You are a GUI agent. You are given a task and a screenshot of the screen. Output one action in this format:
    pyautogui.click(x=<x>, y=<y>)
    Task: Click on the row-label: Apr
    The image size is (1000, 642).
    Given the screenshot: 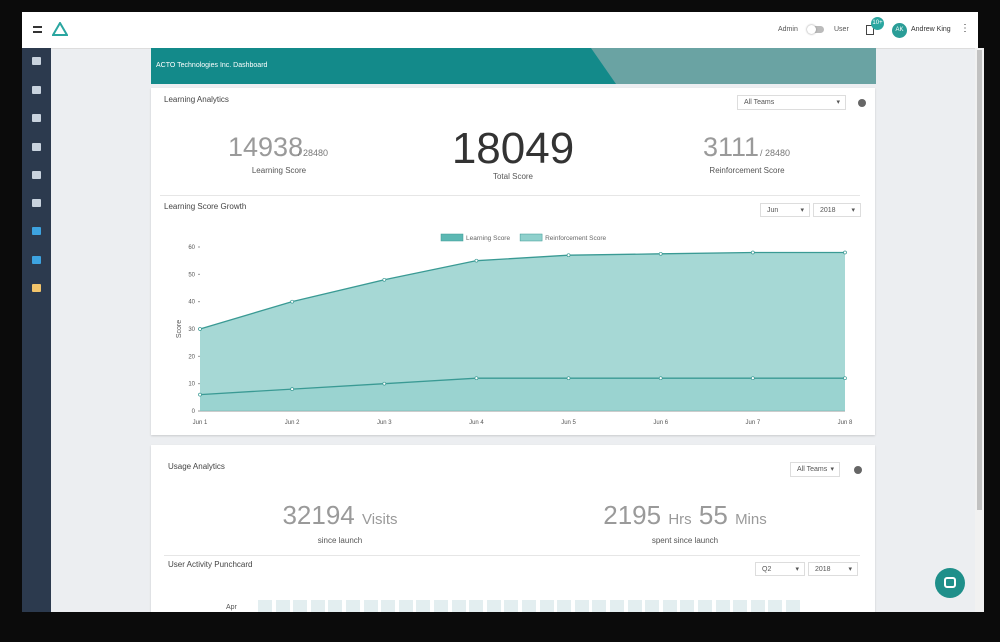 What is the action you would take?
    pyautogui.click(x=231, y=607)
    